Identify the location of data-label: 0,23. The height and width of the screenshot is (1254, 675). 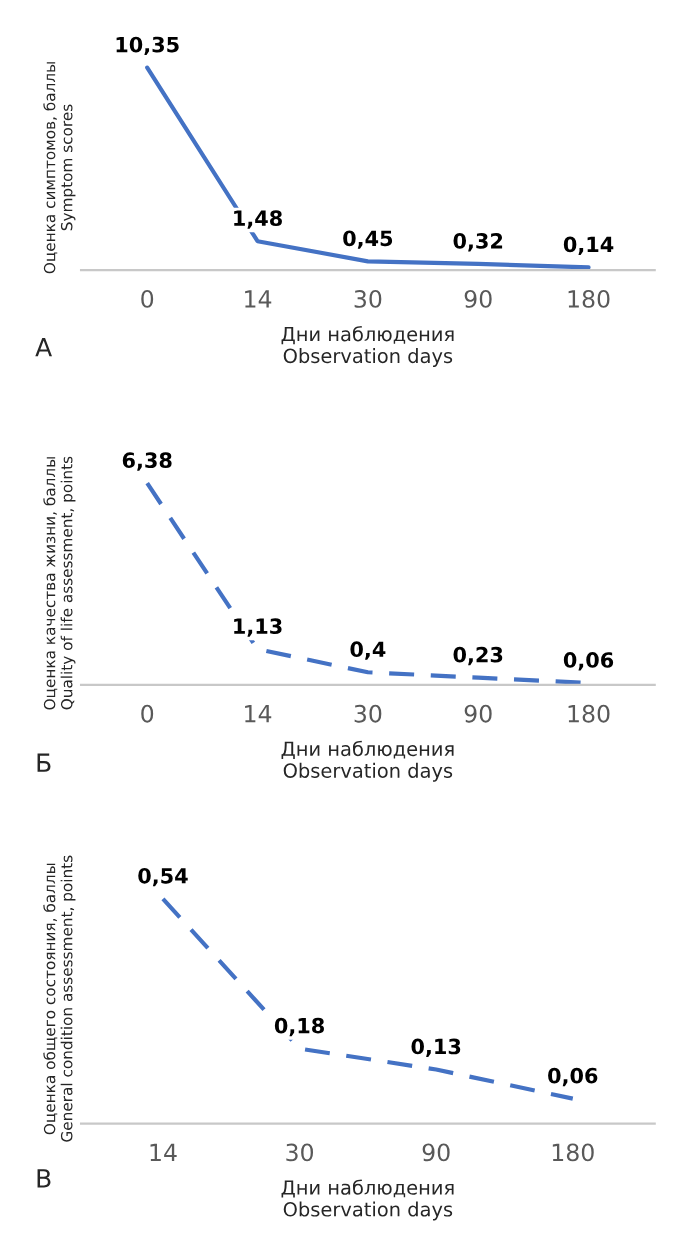
(478, 656).